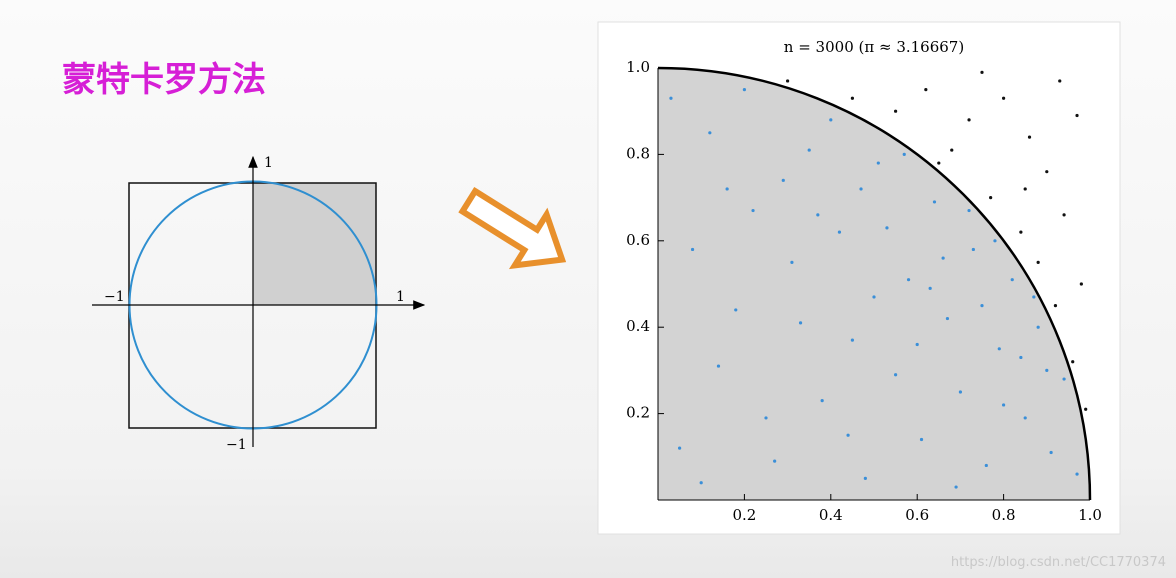 The width and height of the screenshot is (1176, 578). Describe the element at coordinates (1004, 515) in the screenshot. I see `x-tick-label: 0.8` at that location.